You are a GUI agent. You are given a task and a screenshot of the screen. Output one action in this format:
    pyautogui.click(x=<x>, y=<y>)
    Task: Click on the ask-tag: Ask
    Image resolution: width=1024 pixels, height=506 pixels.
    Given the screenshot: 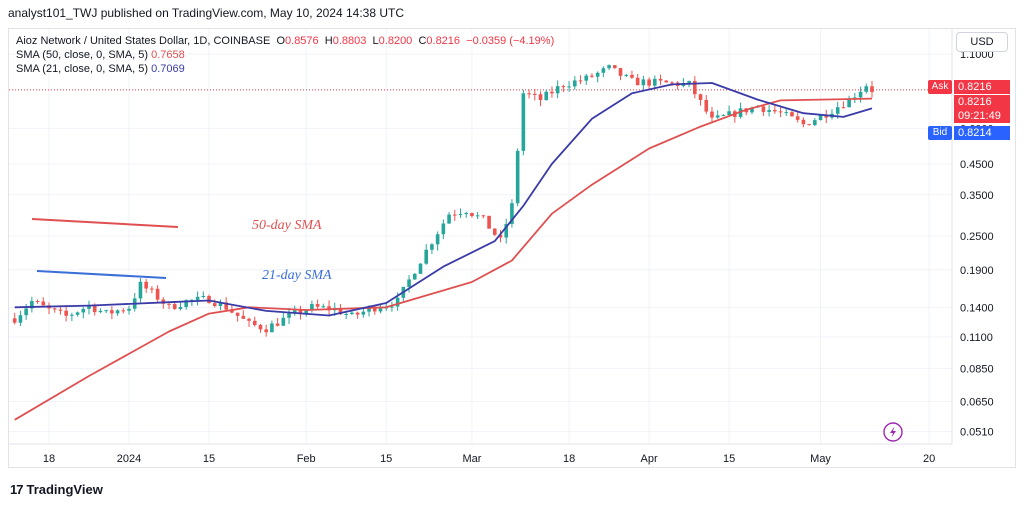 What is the action you would take?
    pyautogui.click(x=940, y=87)
    